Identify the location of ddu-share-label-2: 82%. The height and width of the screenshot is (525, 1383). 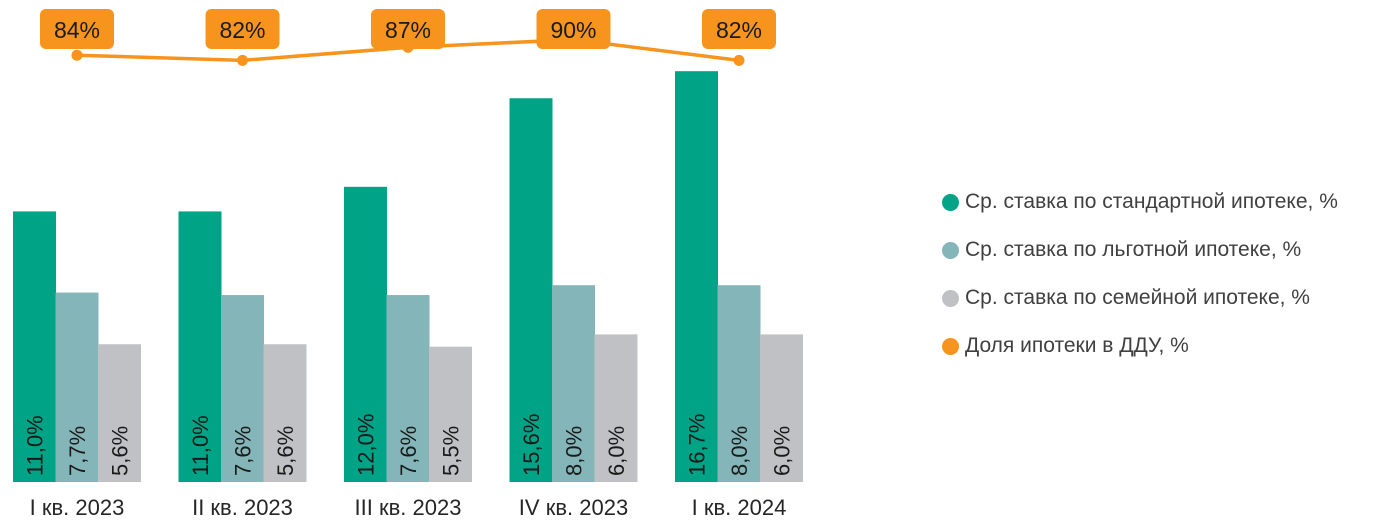
(242, 30).